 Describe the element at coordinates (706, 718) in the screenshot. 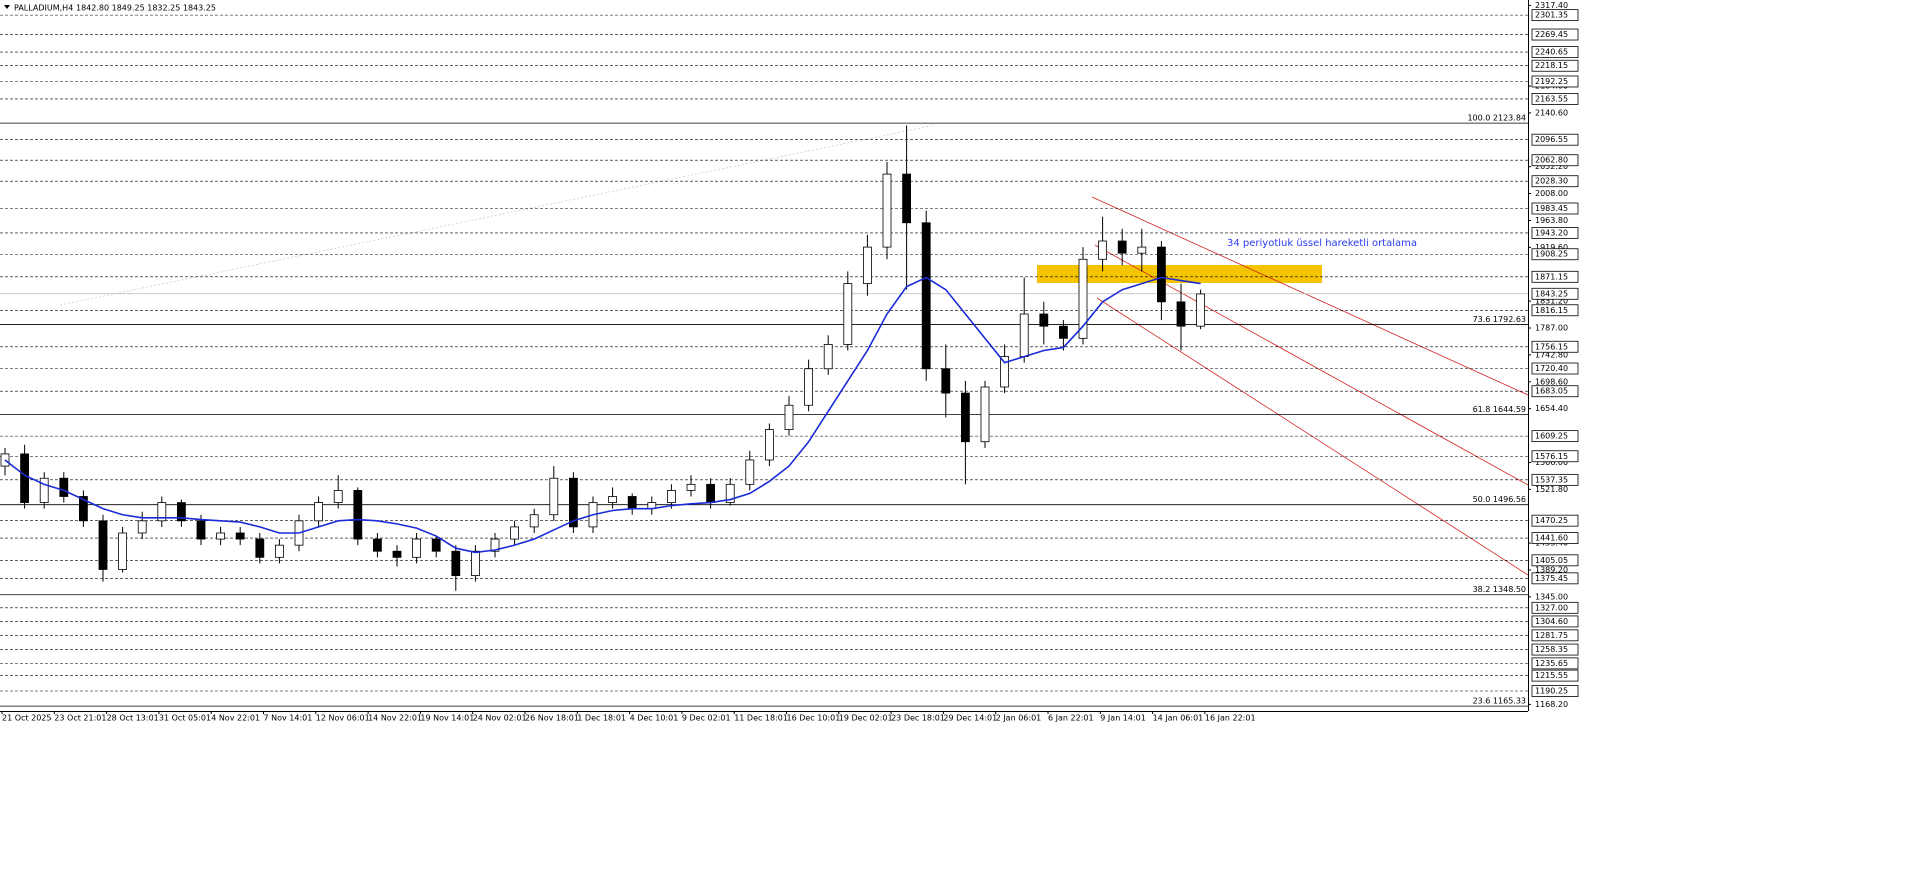

I see `x-tick-label: 9 Dec 02:01` at that location.